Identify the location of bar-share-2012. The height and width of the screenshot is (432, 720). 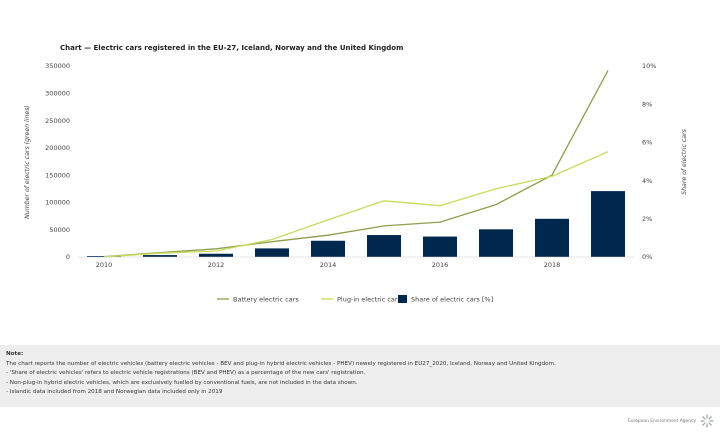
(216, 255).